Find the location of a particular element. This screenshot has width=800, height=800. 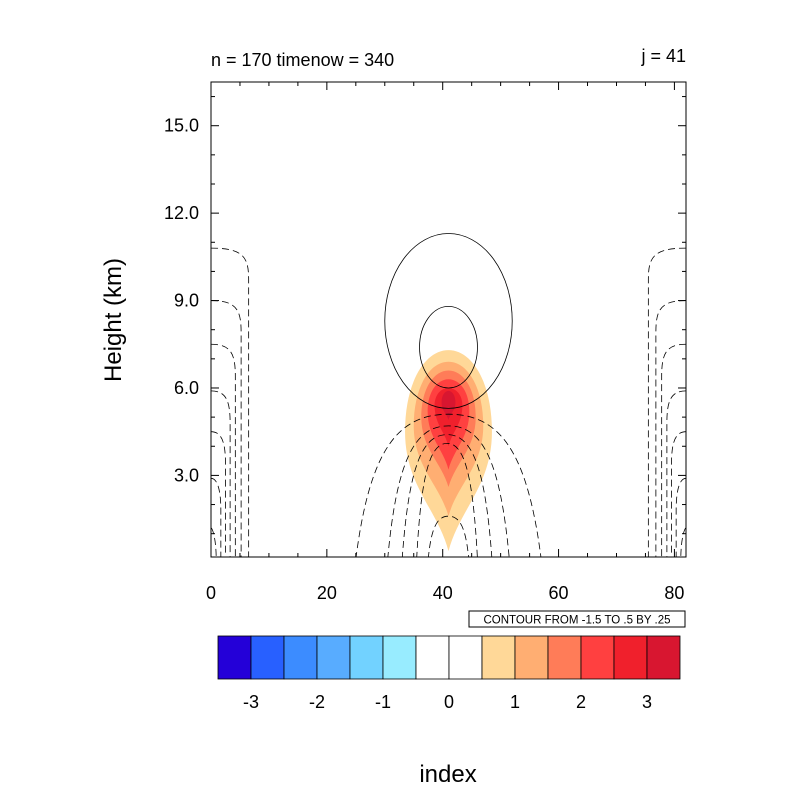

y-tick-label: 6.0 is located at coordinates (186, 388).